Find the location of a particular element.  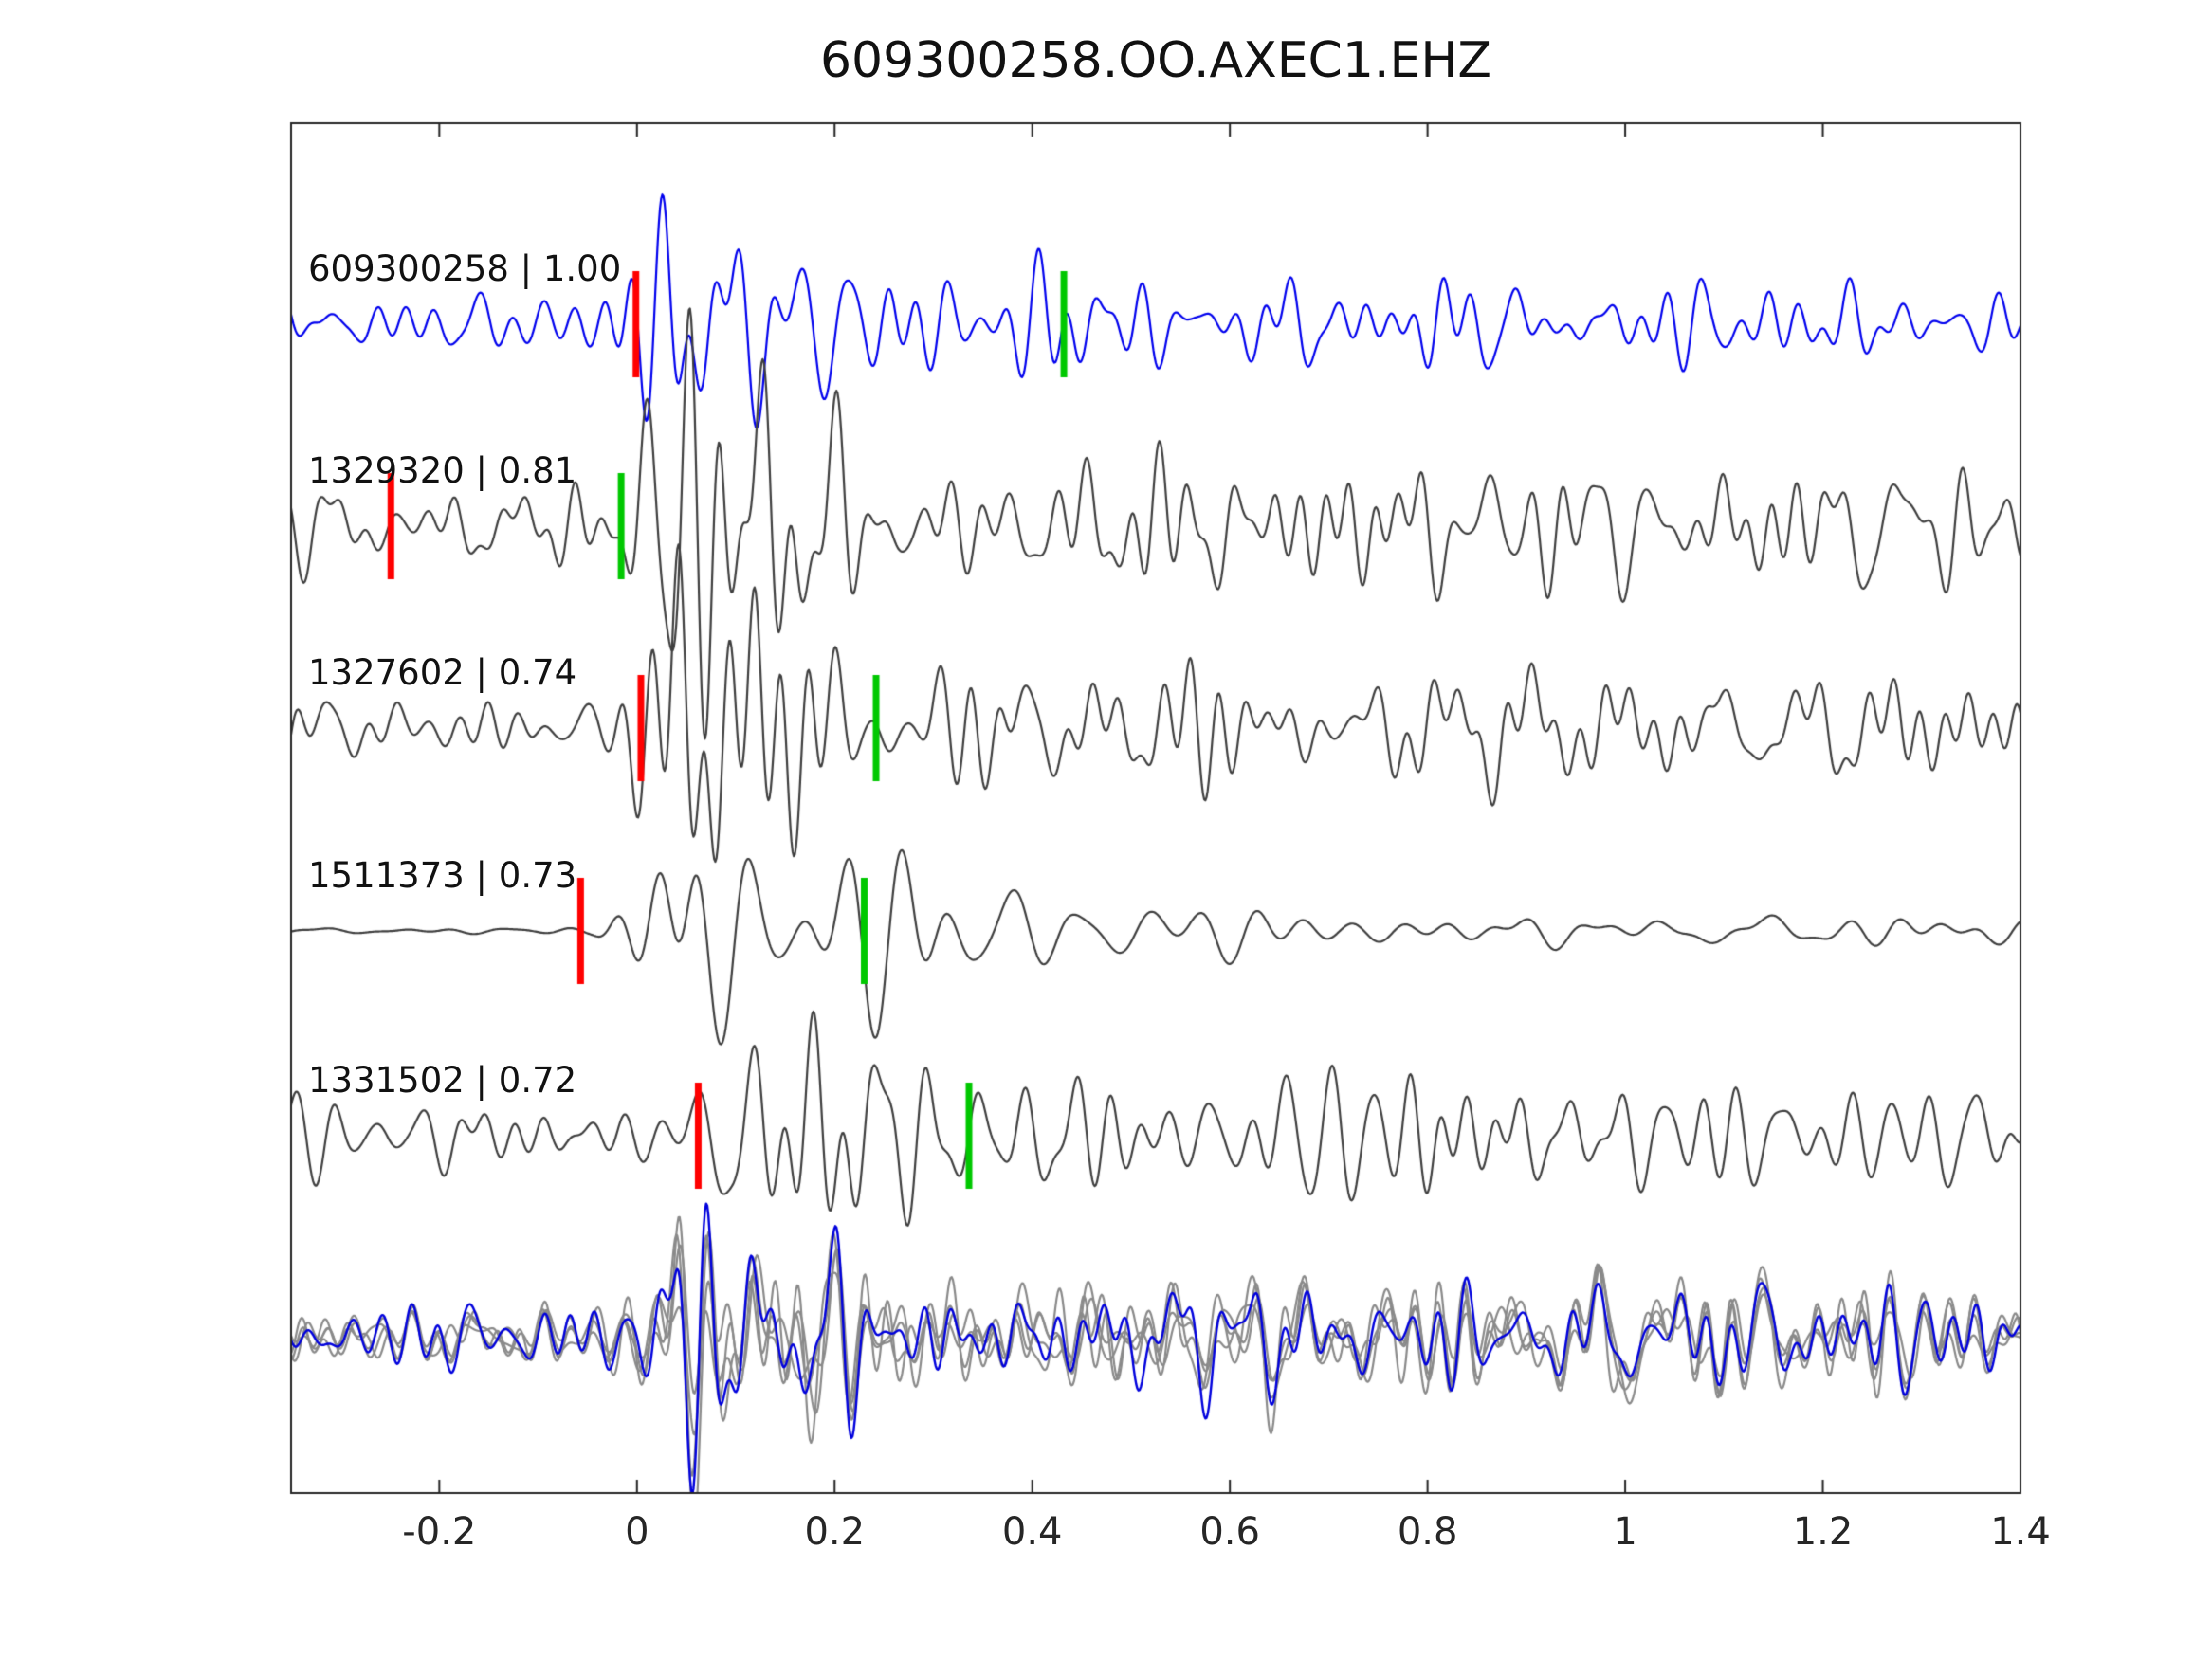

trace-label-detection-4: 1331502 | 0.72 is located at coordinates (442, 1080).